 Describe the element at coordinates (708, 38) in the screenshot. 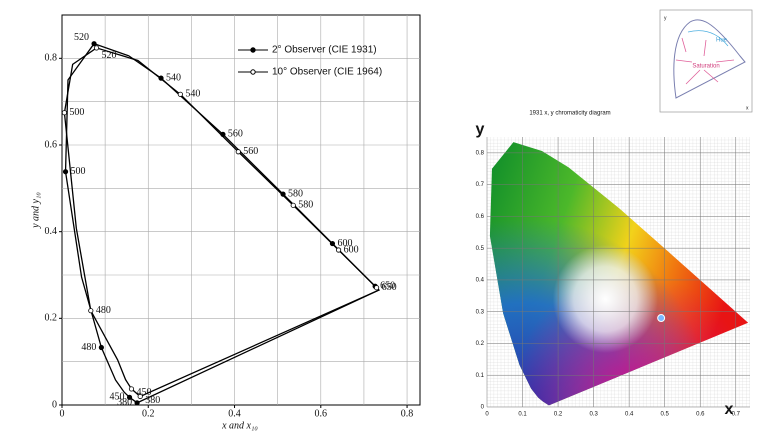

I see `inset-hue-arc` at that location.